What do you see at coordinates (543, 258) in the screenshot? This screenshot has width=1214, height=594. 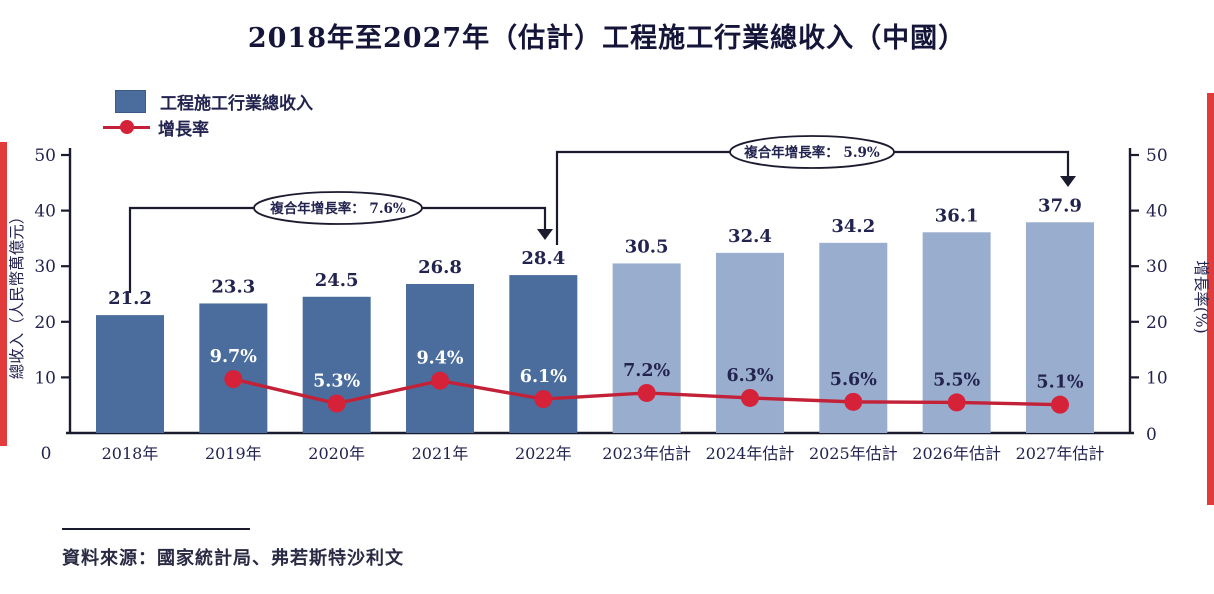 I see `bar-value-2022年: 28.4` at bounding box center [543, 258].